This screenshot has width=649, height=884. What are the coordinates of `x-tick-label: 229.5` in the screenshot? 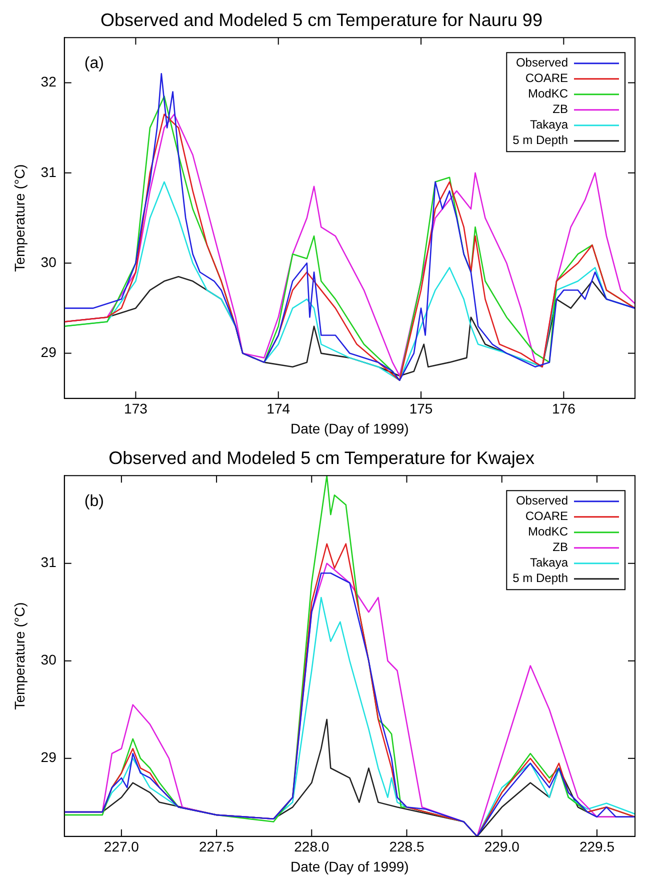 It's located at (597, 846).